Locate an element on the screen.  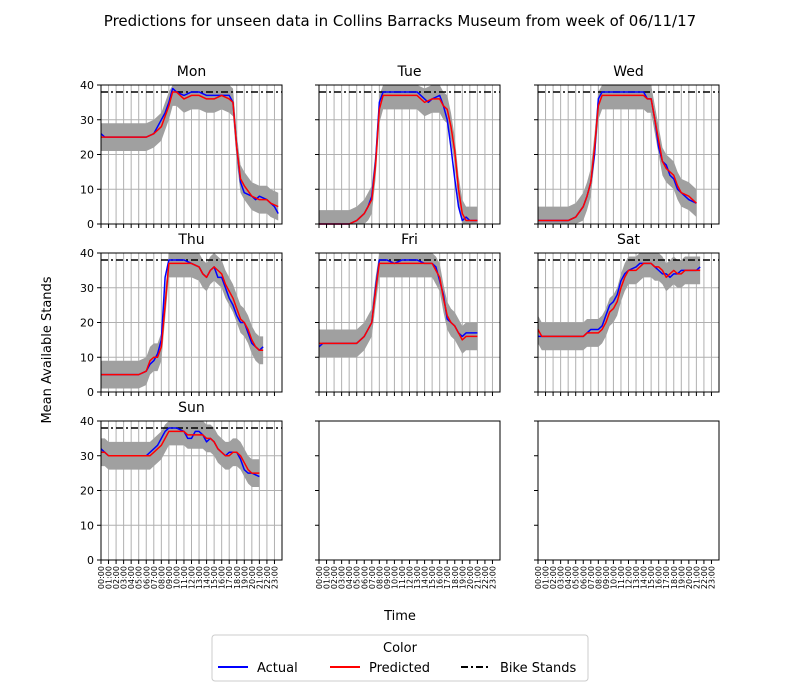
panel-title: Thu is located at coordinates (190, 240).